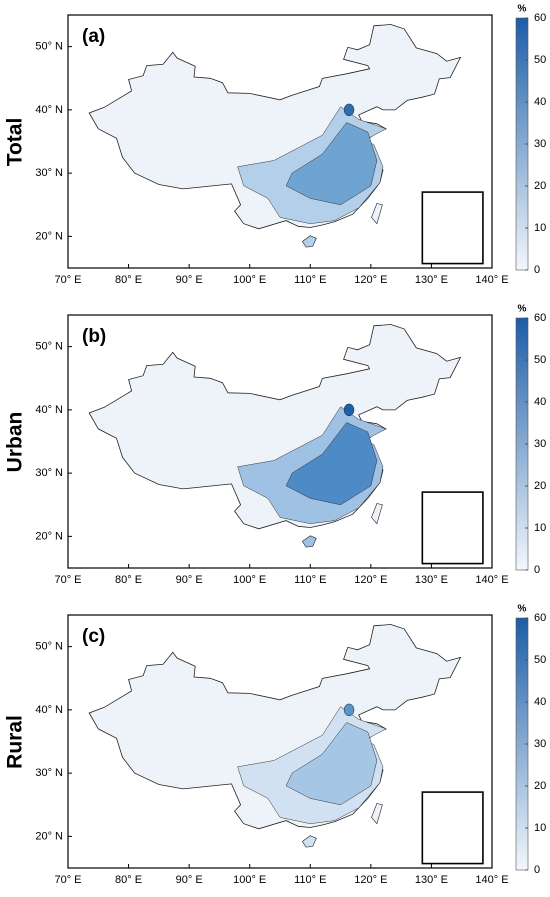 The height and width of the screenshot is (897, 550). Describe the element at coordinates (15, 142) in the screenshot. I see `row-label: Total` at that location.